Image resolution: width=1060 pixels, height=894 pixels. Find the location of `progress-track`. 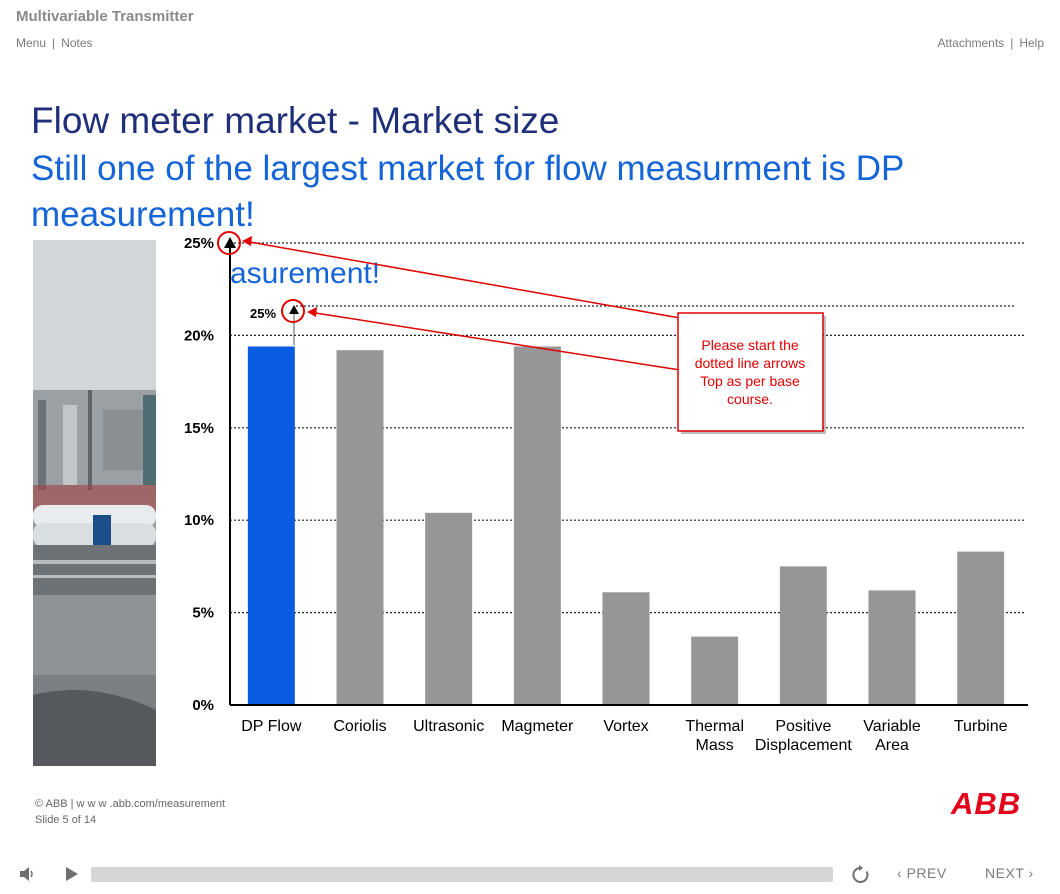

progress-track is located at coordinates (462, 874).